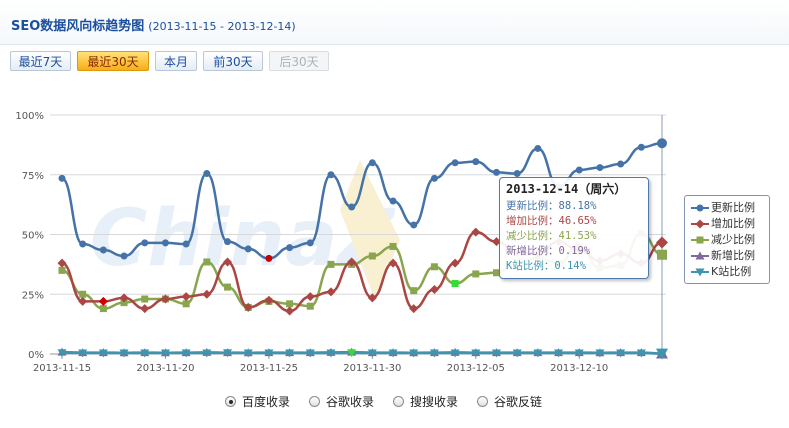 The image size is (789, 428). What do you see at coordinates (727, 240) in the screenshot?
I see `legend-item: 减少比例` at bounding box center [727, 240].